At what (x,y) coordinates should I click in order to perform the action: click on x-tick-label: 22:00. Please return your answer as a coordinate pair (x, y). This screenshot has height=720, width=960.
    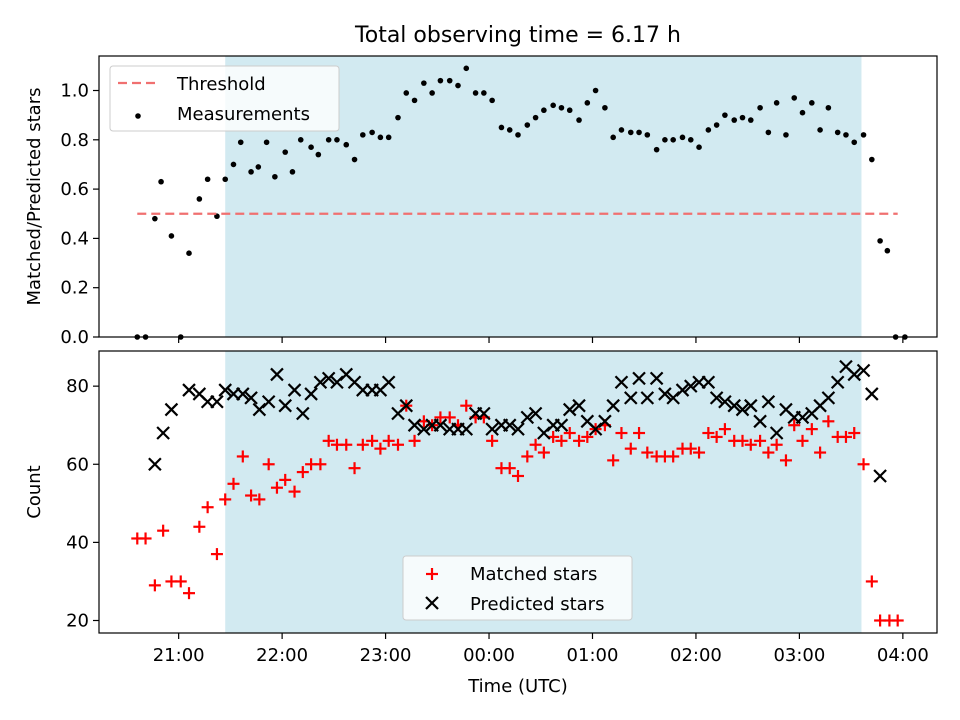
    Looking at the image, I should click on (282, 655).